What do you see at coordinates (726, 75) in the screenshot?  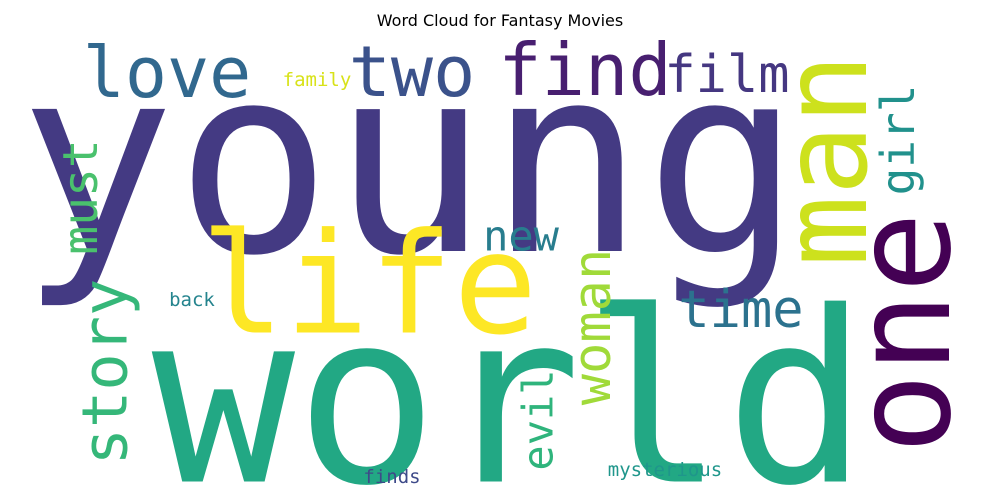 I see `word-film: film` at bounding box center [726, 75].